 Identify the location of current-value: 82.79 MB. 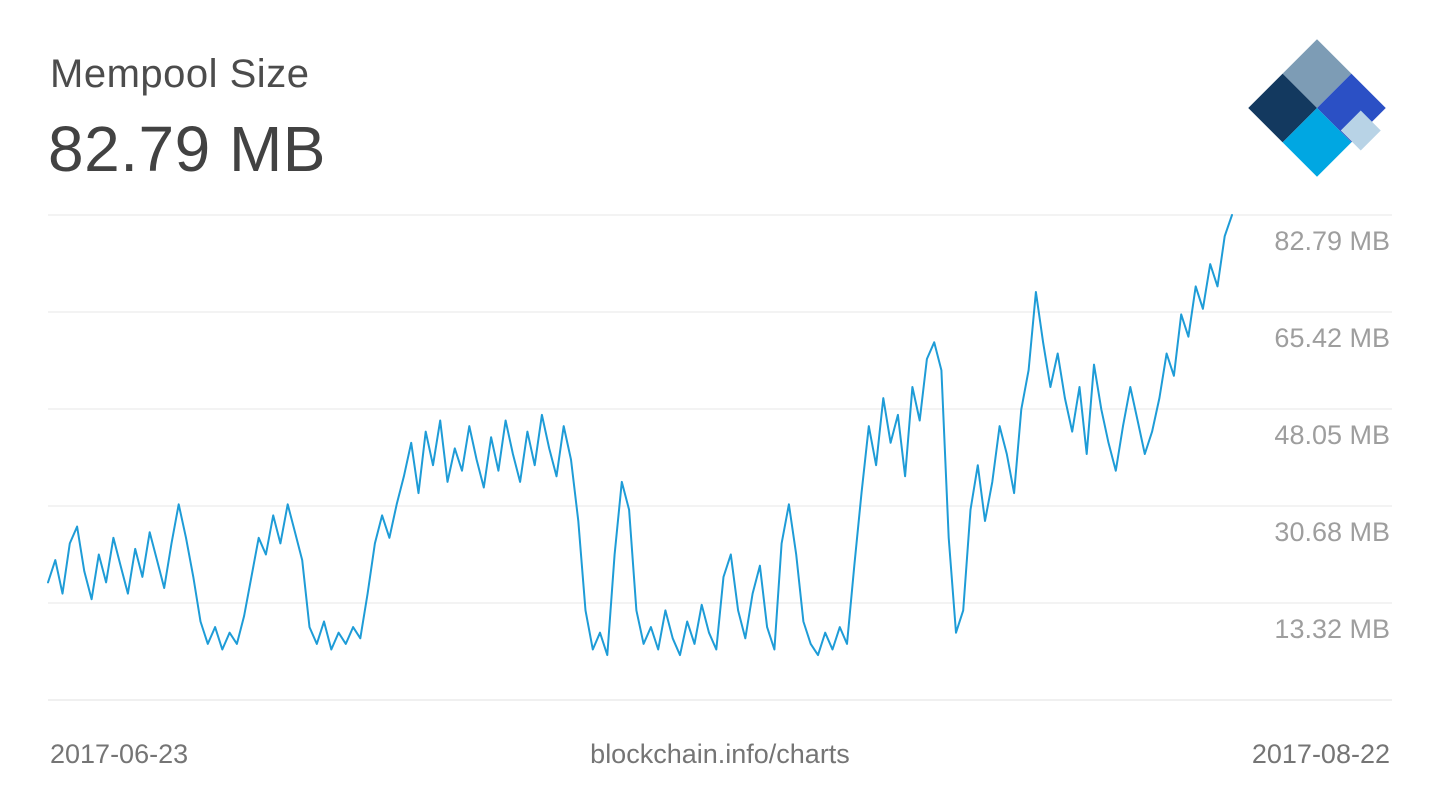
(187, 149).